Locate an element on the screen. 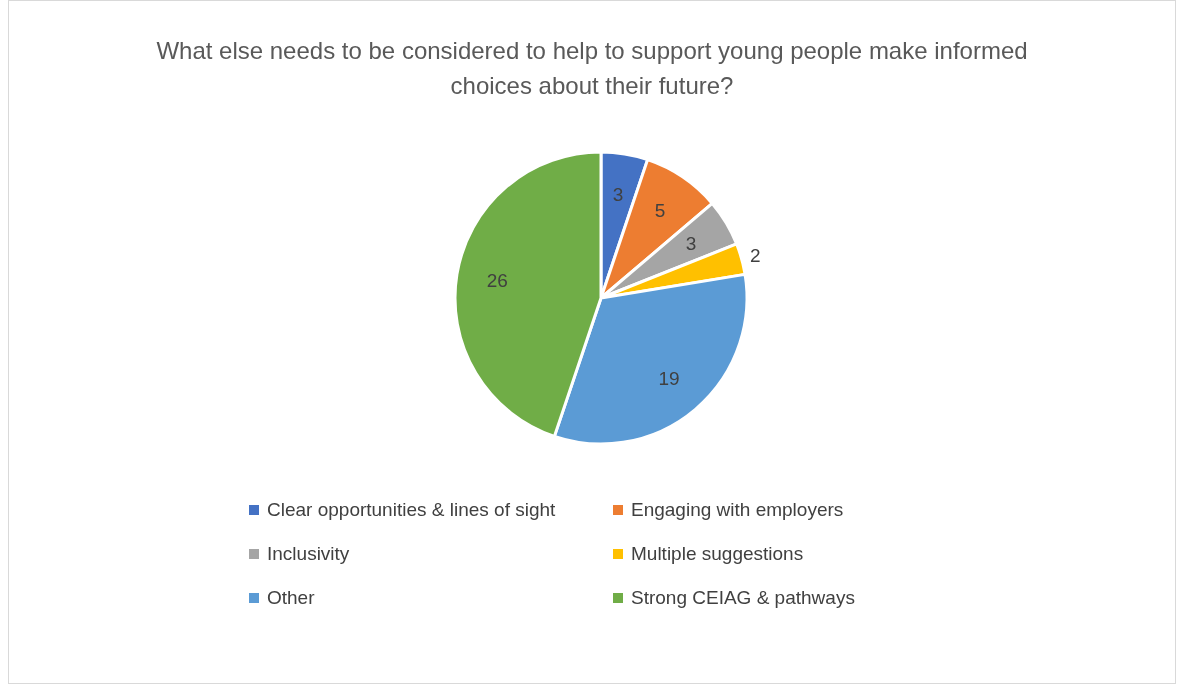 This screenshot has width=1186, height=692. data-label: 26 is located at coordinates (497, 281).